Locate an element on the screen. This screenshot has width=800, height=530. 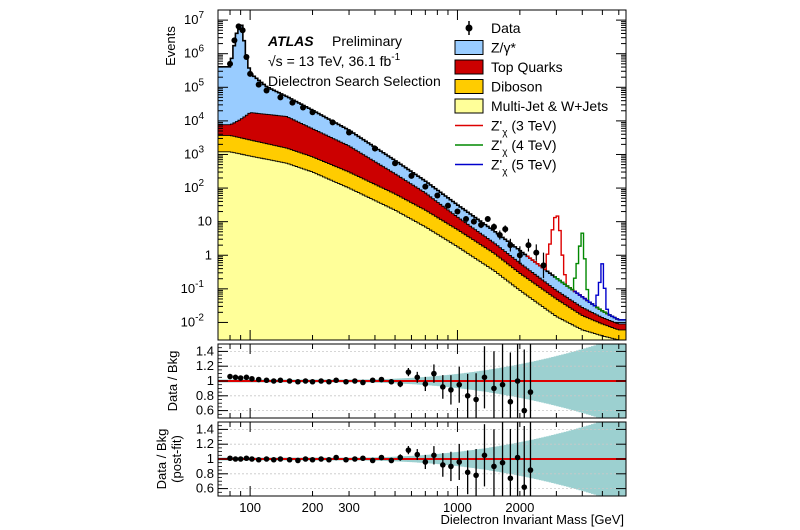
signal-line-5tev is located at coordinates (599, 292).